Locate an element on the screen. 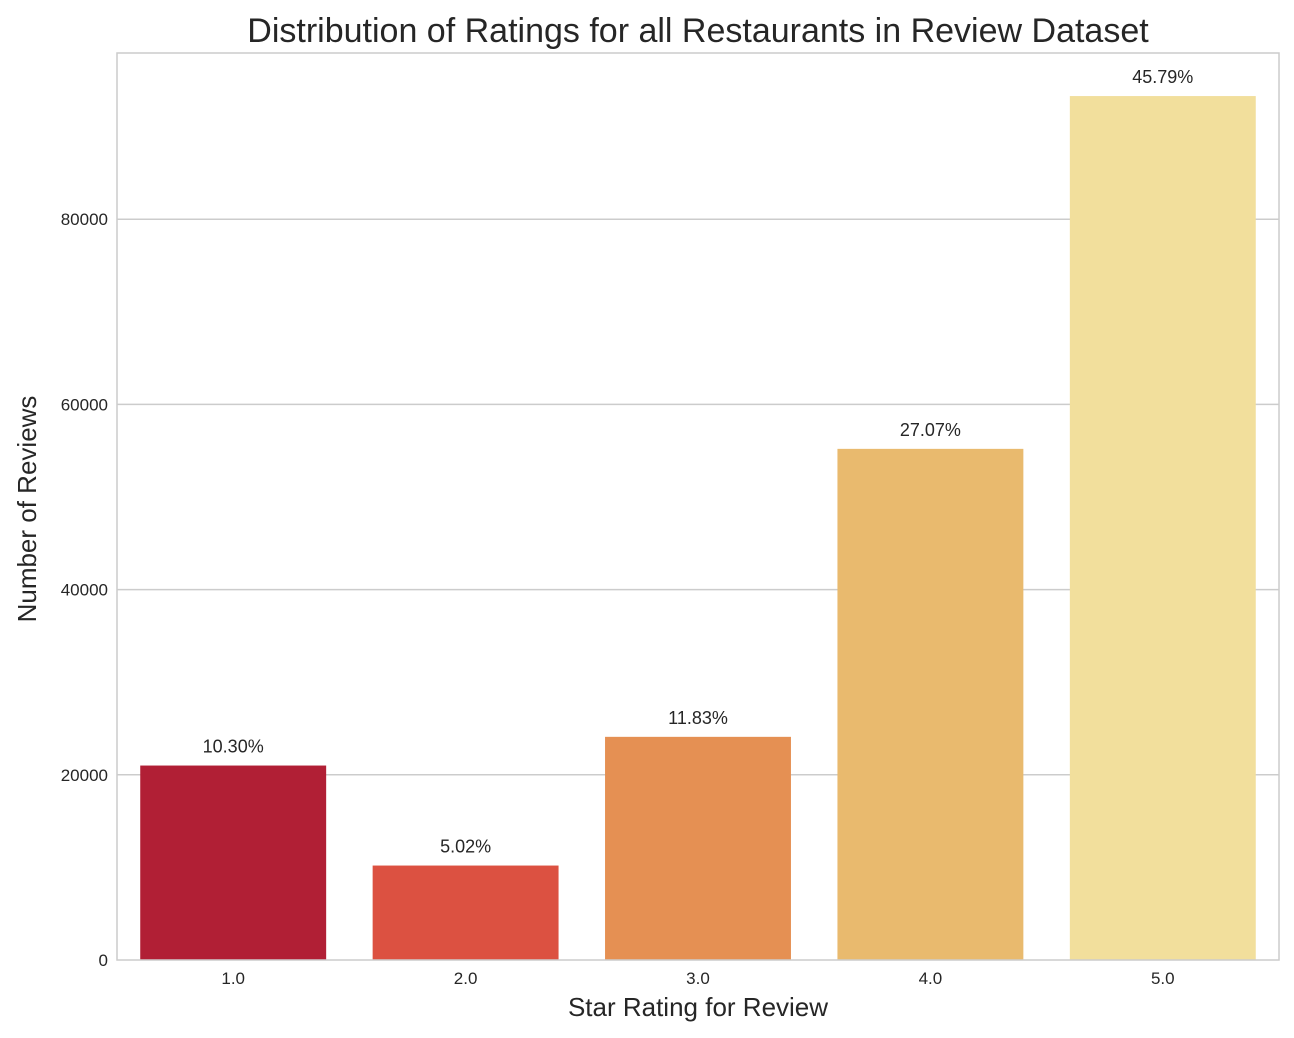  x-tick-label: 5.0 is located at coordinates (1163, 978).